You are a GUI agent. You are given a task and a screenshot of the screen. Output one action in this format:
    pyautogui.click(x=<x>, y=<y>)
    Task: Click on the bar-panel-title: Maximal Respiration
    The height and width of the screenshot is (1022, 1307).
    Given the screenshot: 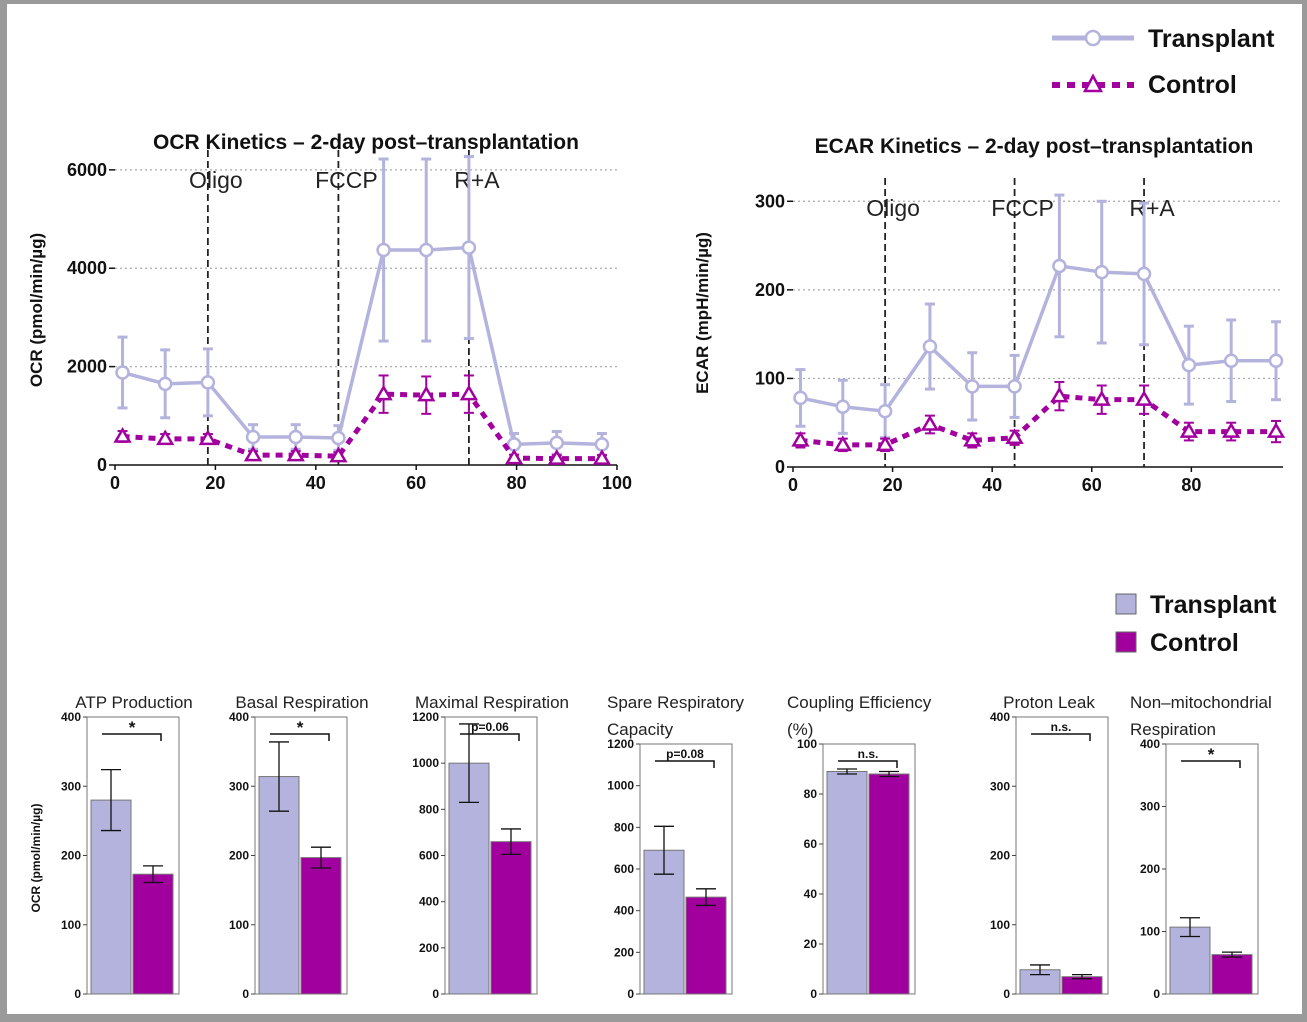 What is the action you would take?
    pyautogui.click(x=492, y=702)
    